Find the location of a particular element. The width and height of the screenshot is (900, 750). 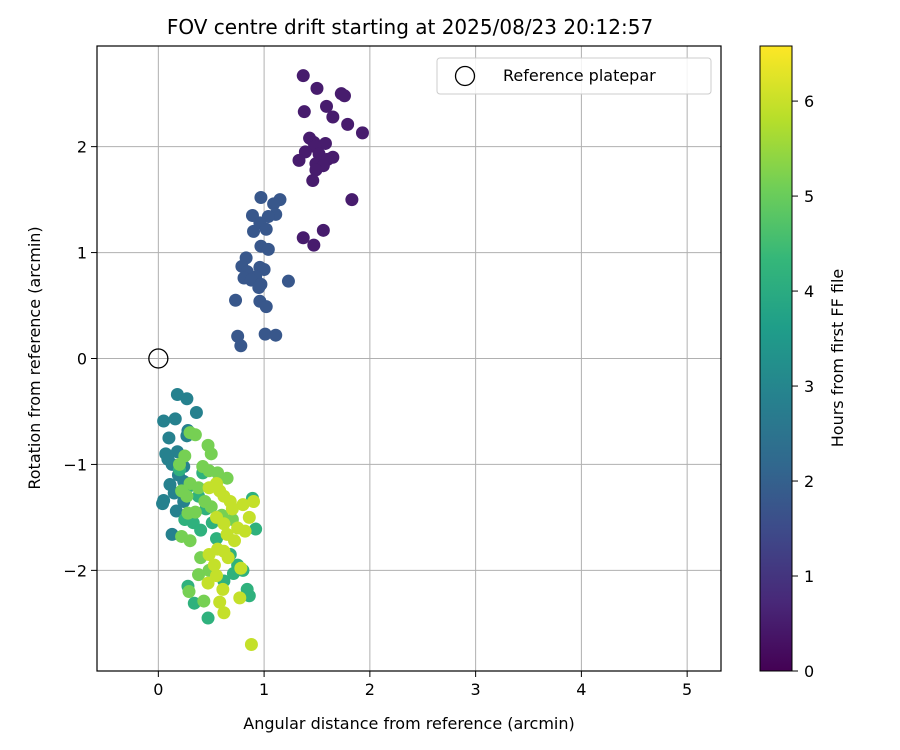

x-axis-ticks: 0 1 2 3 4 5 is located at coordinates (422, 685).